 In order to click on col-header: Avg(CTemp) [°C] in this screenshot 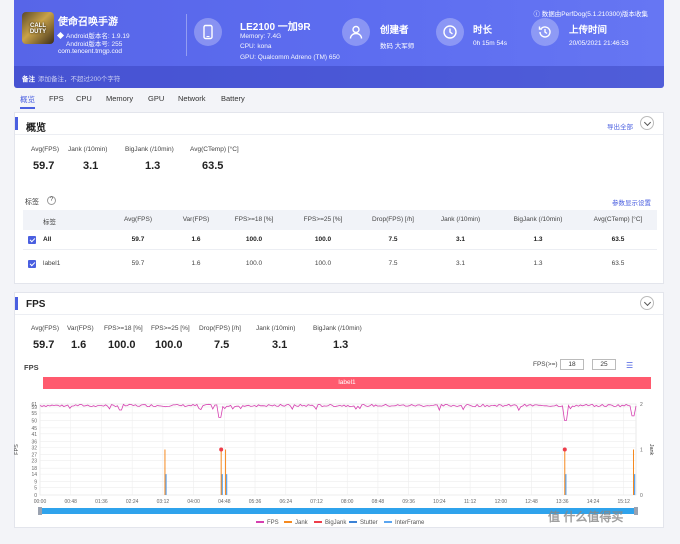, I will do `click(618, 219)`.